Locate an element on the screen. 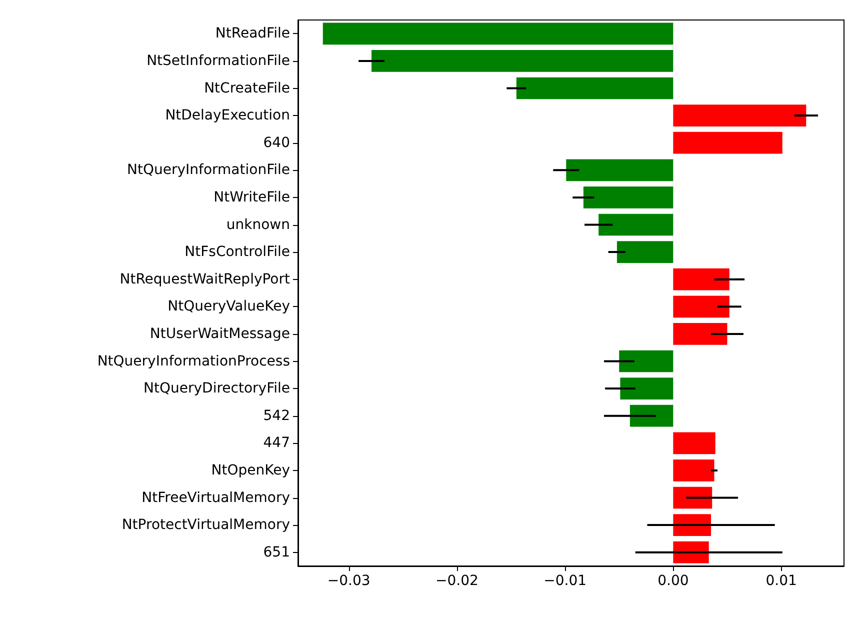 The image size is (856, 620). x-tick-label: −0.01 is located at coordinates (565, 581).